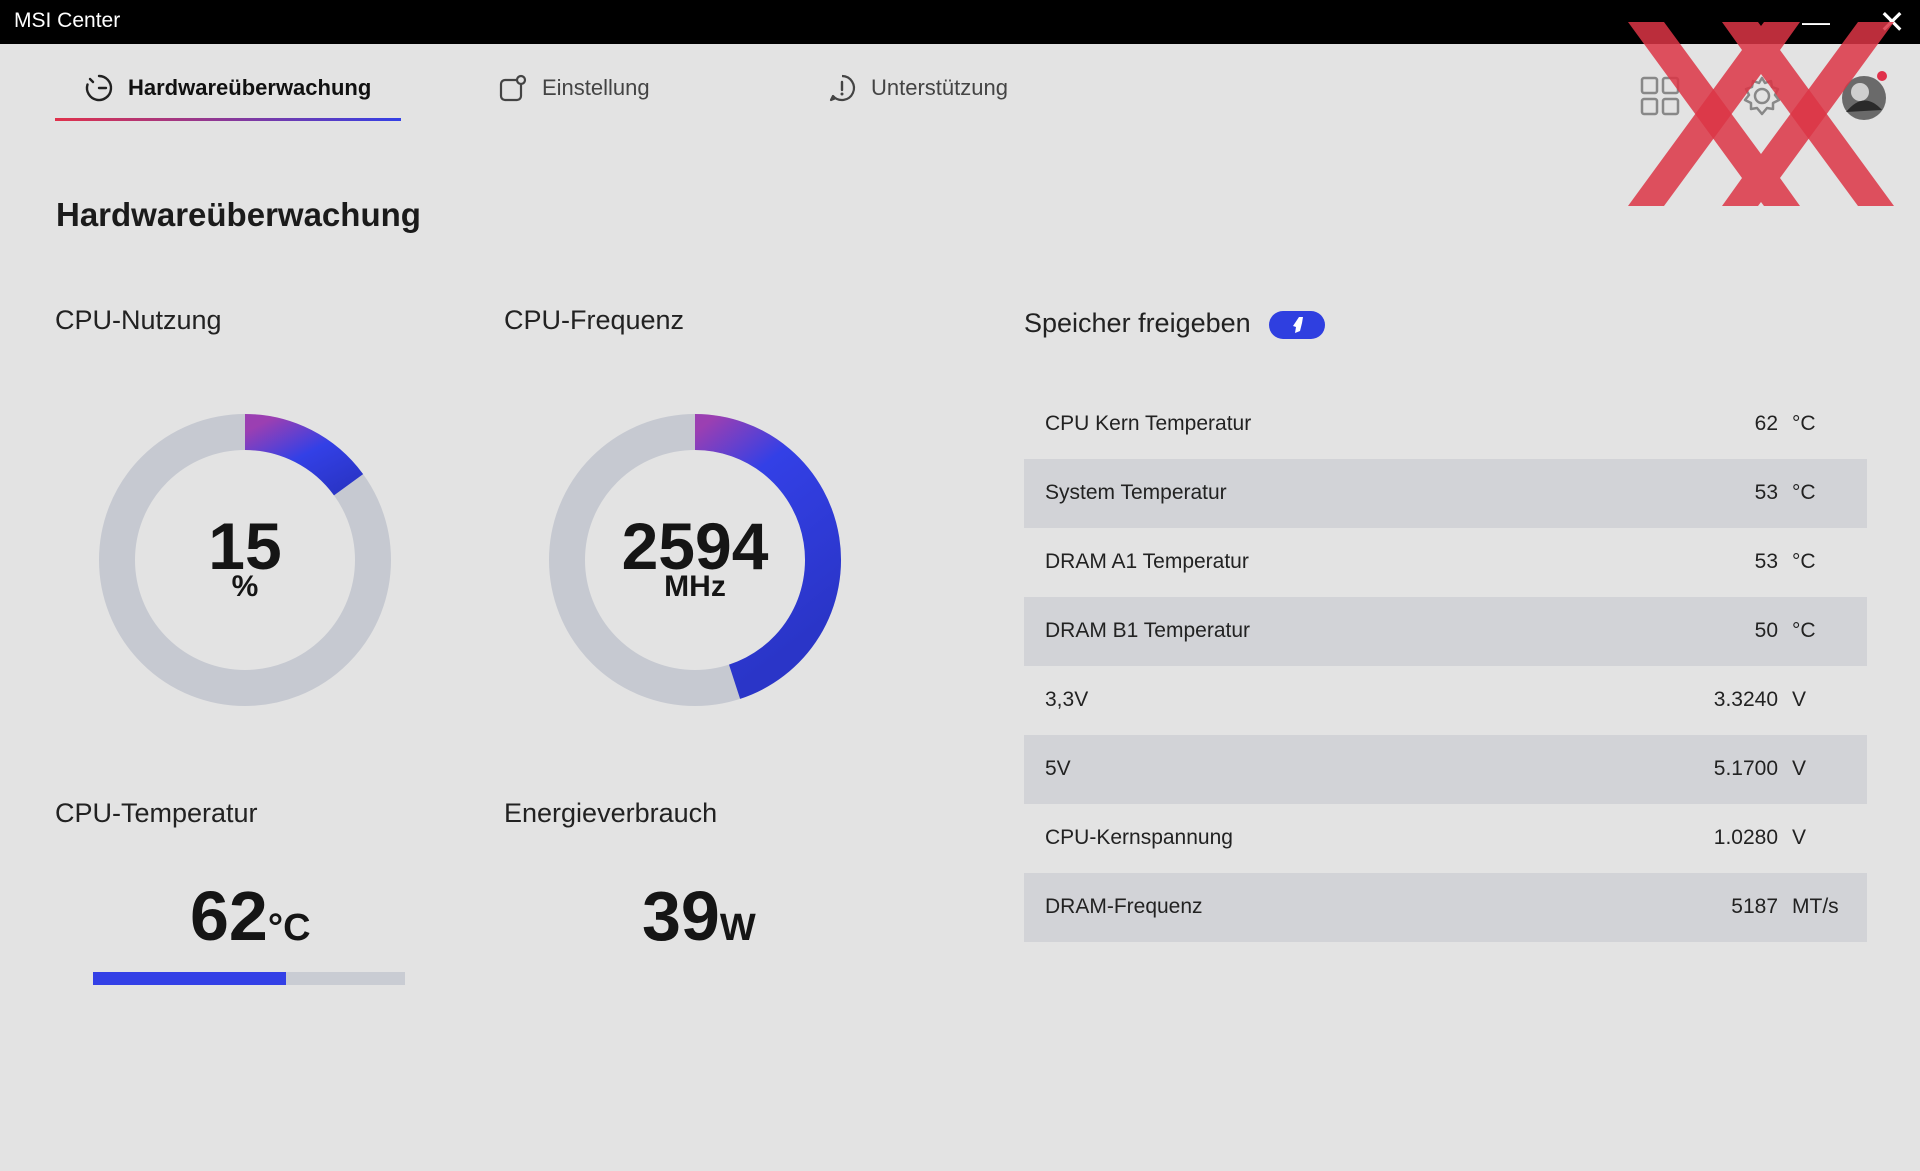 The height and width of the screenshot is (1171, 1920). Describe the element at coordinates (1124, 906) in the screenshot. I see `sensor-label: DRAM-Frequenz` at that location.